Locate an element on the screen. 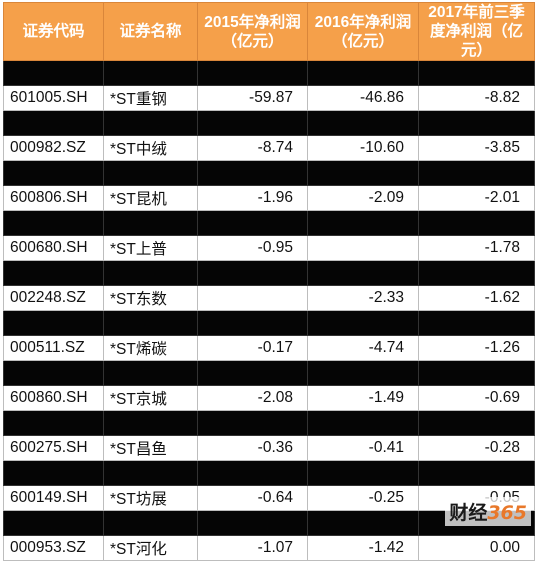 Image resolution: width=537 pixels, height=561 pixels. cell-profit-2015: -0.64 is located at coordinates (252, 498).